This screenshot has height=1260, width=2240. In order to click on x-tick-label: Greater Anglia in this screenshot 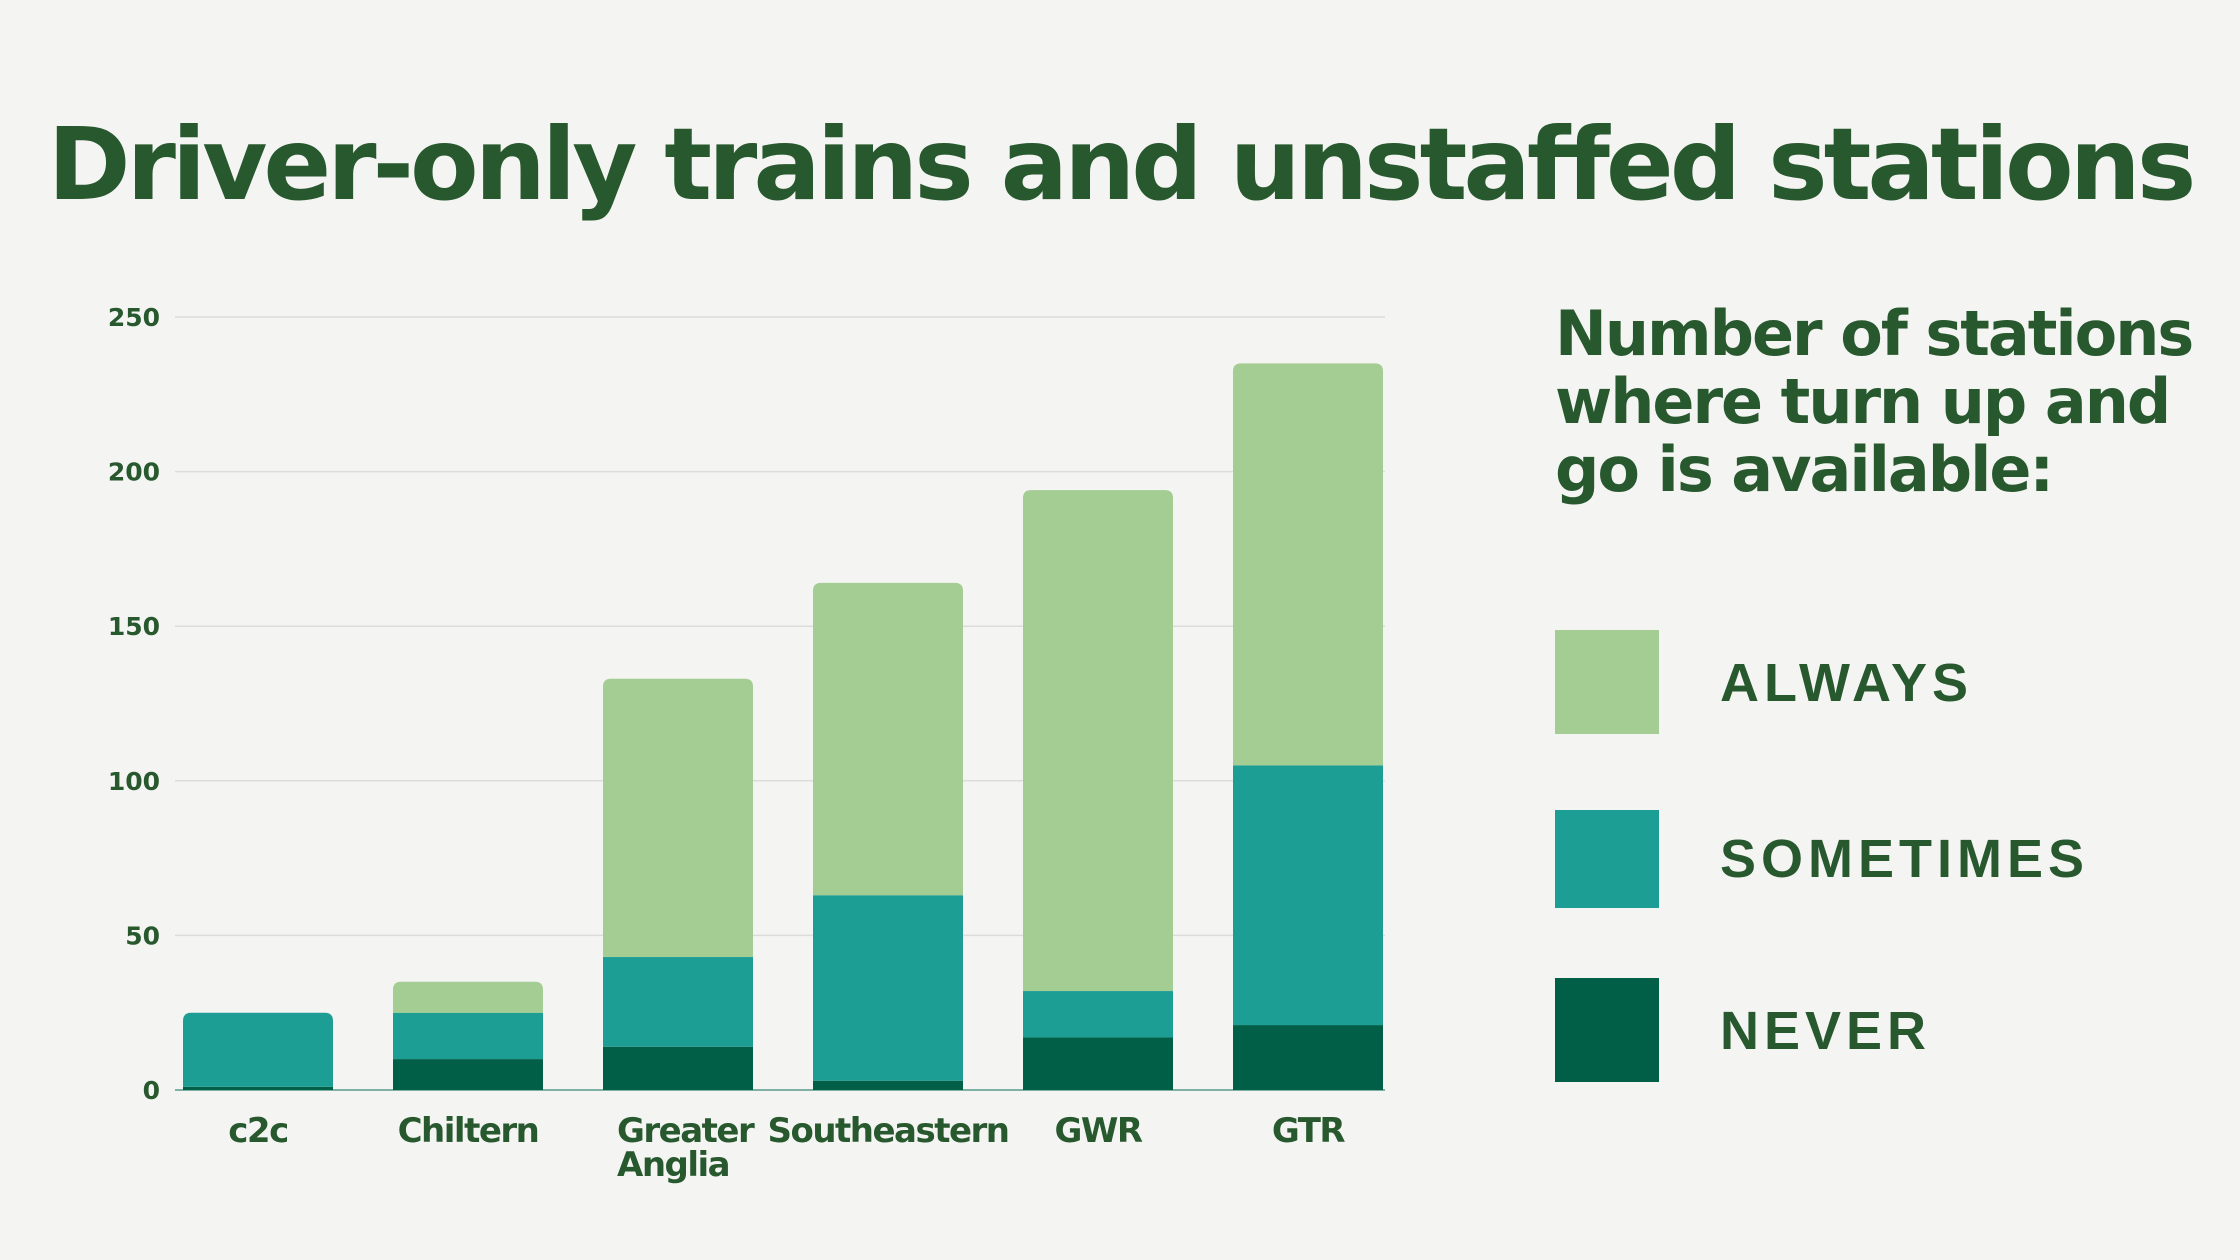, I will do `click(686, 1148)`.